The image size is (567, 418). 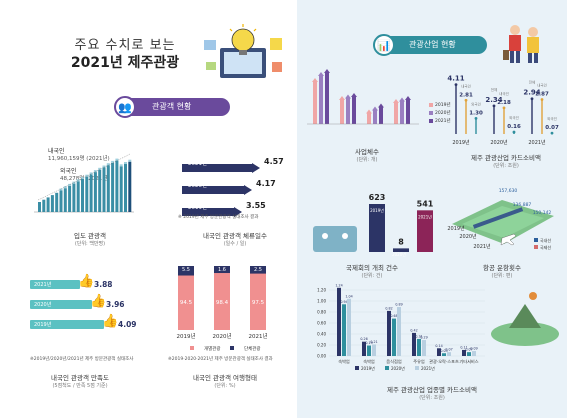 I want to click on legend-swatch, so click(x=232, y=348).